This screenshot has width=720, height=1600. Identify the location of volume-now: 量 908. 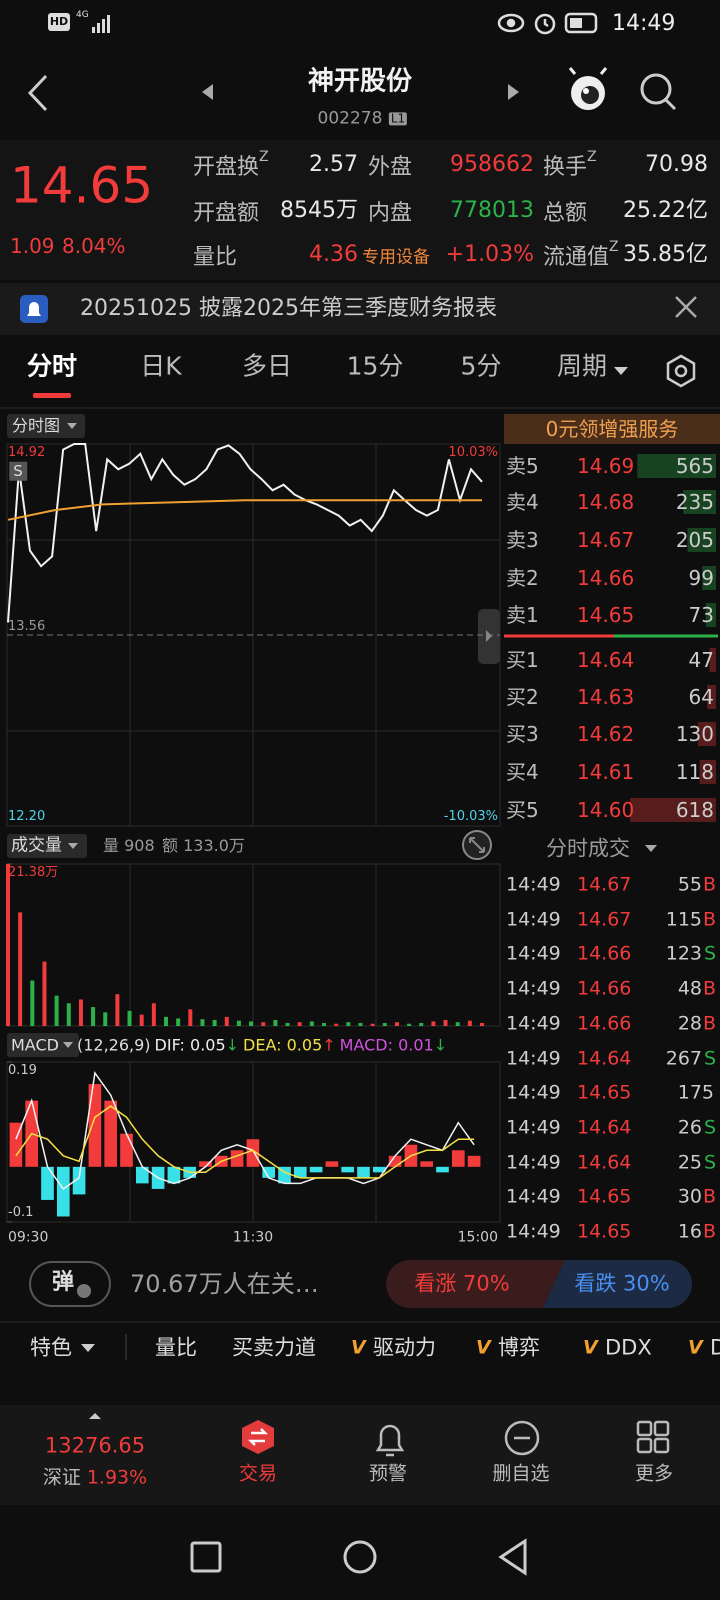
(129, 846).